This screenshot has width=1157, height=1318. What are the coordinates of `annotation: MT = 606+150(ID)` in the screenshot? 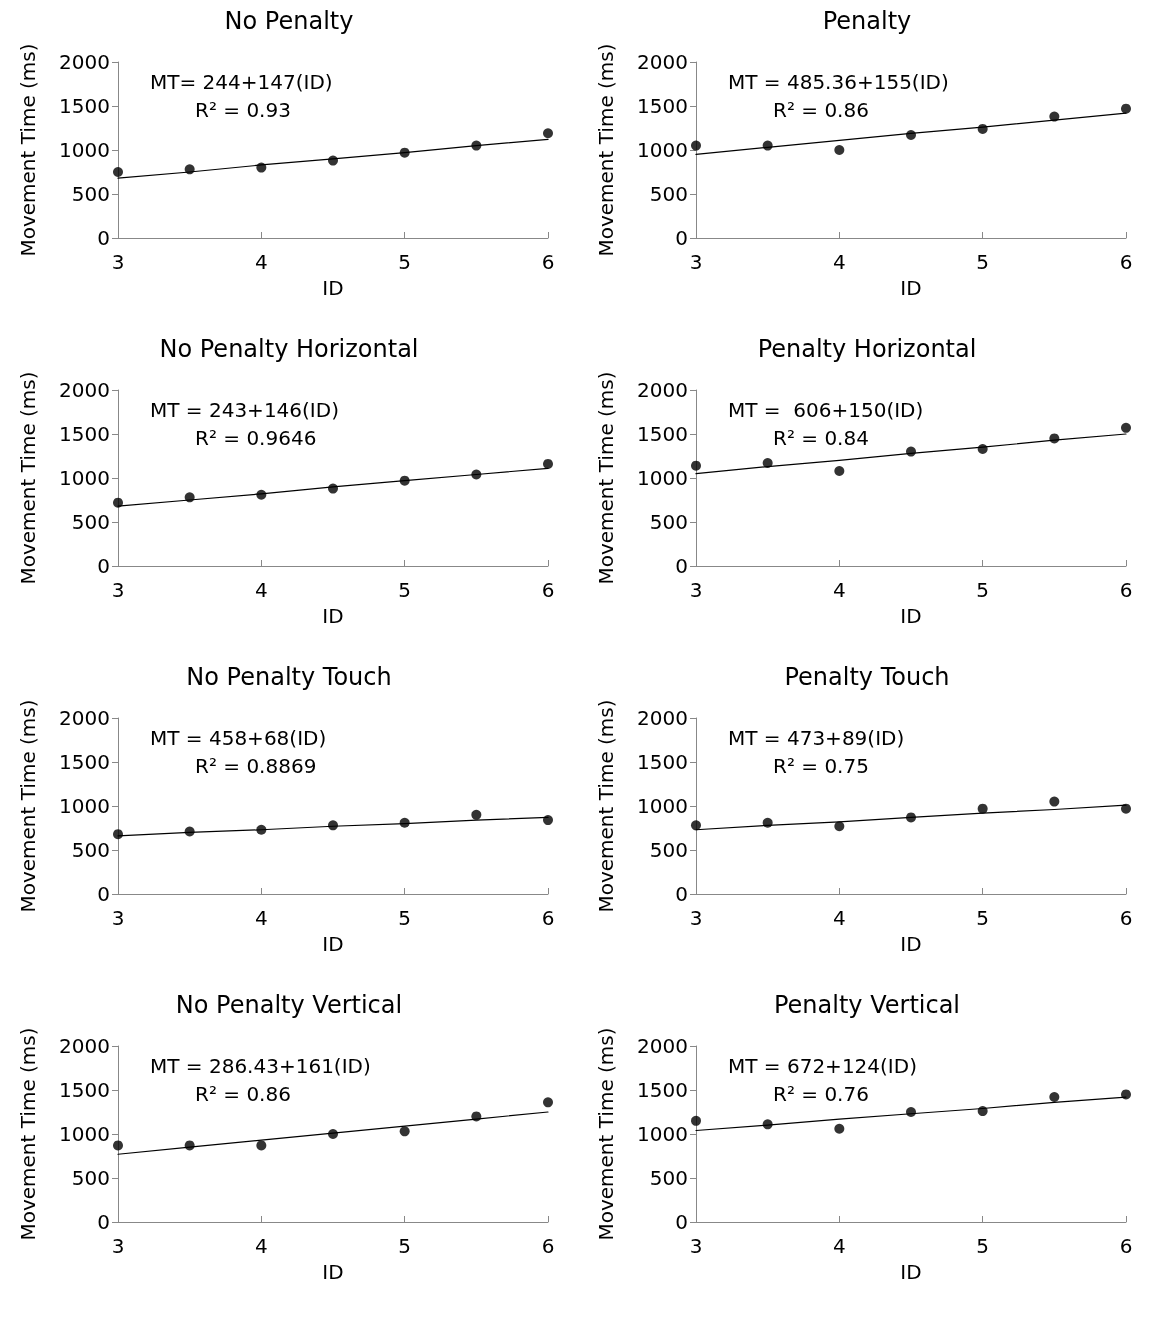 It's located at (826, 410).